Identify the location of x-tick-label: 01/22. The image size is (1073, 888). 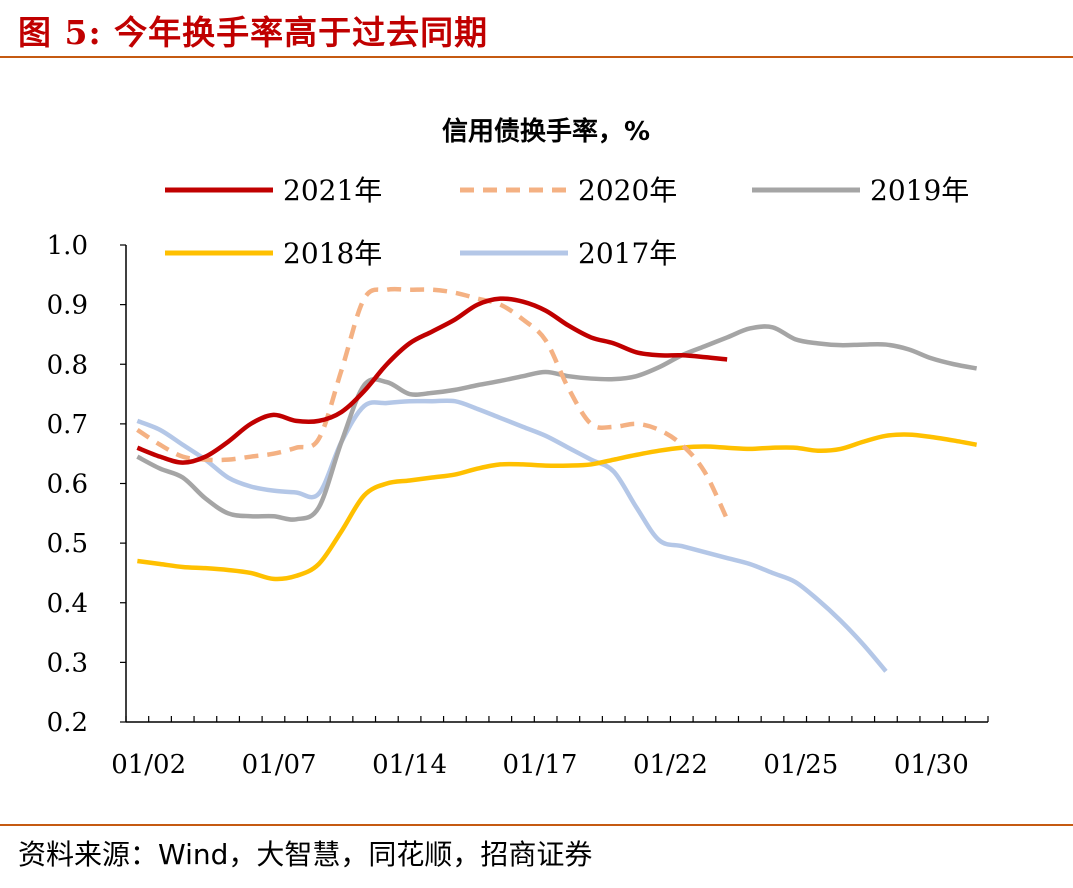
(670, 765).